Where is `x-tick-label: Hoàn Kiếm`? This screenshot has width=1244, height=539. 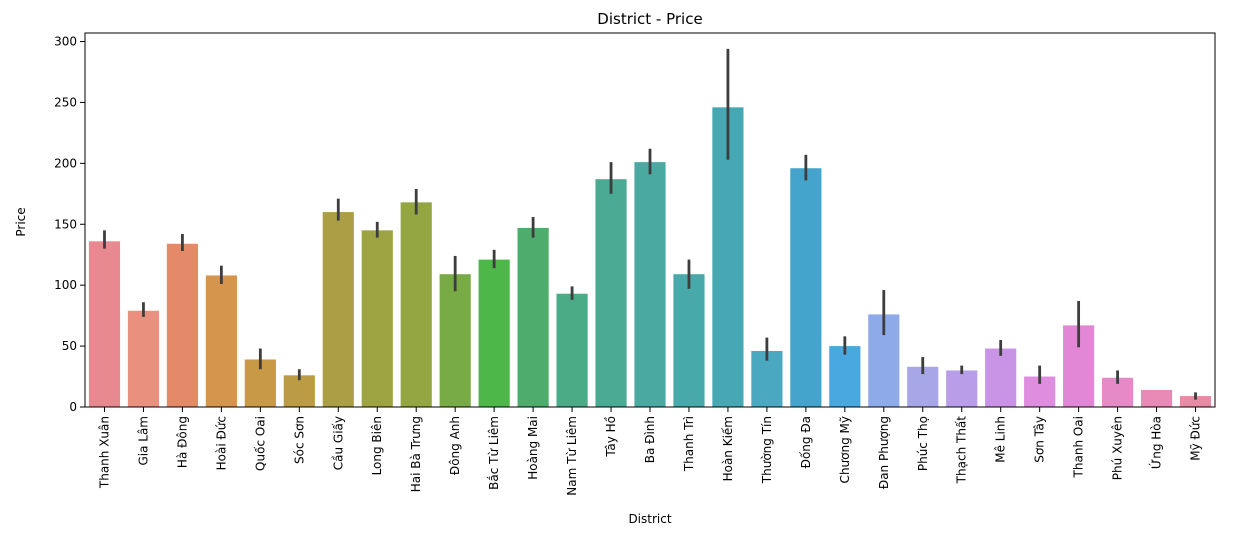 x-tick-label: Hoàn Kiếm is located at coordinates (728, 448).